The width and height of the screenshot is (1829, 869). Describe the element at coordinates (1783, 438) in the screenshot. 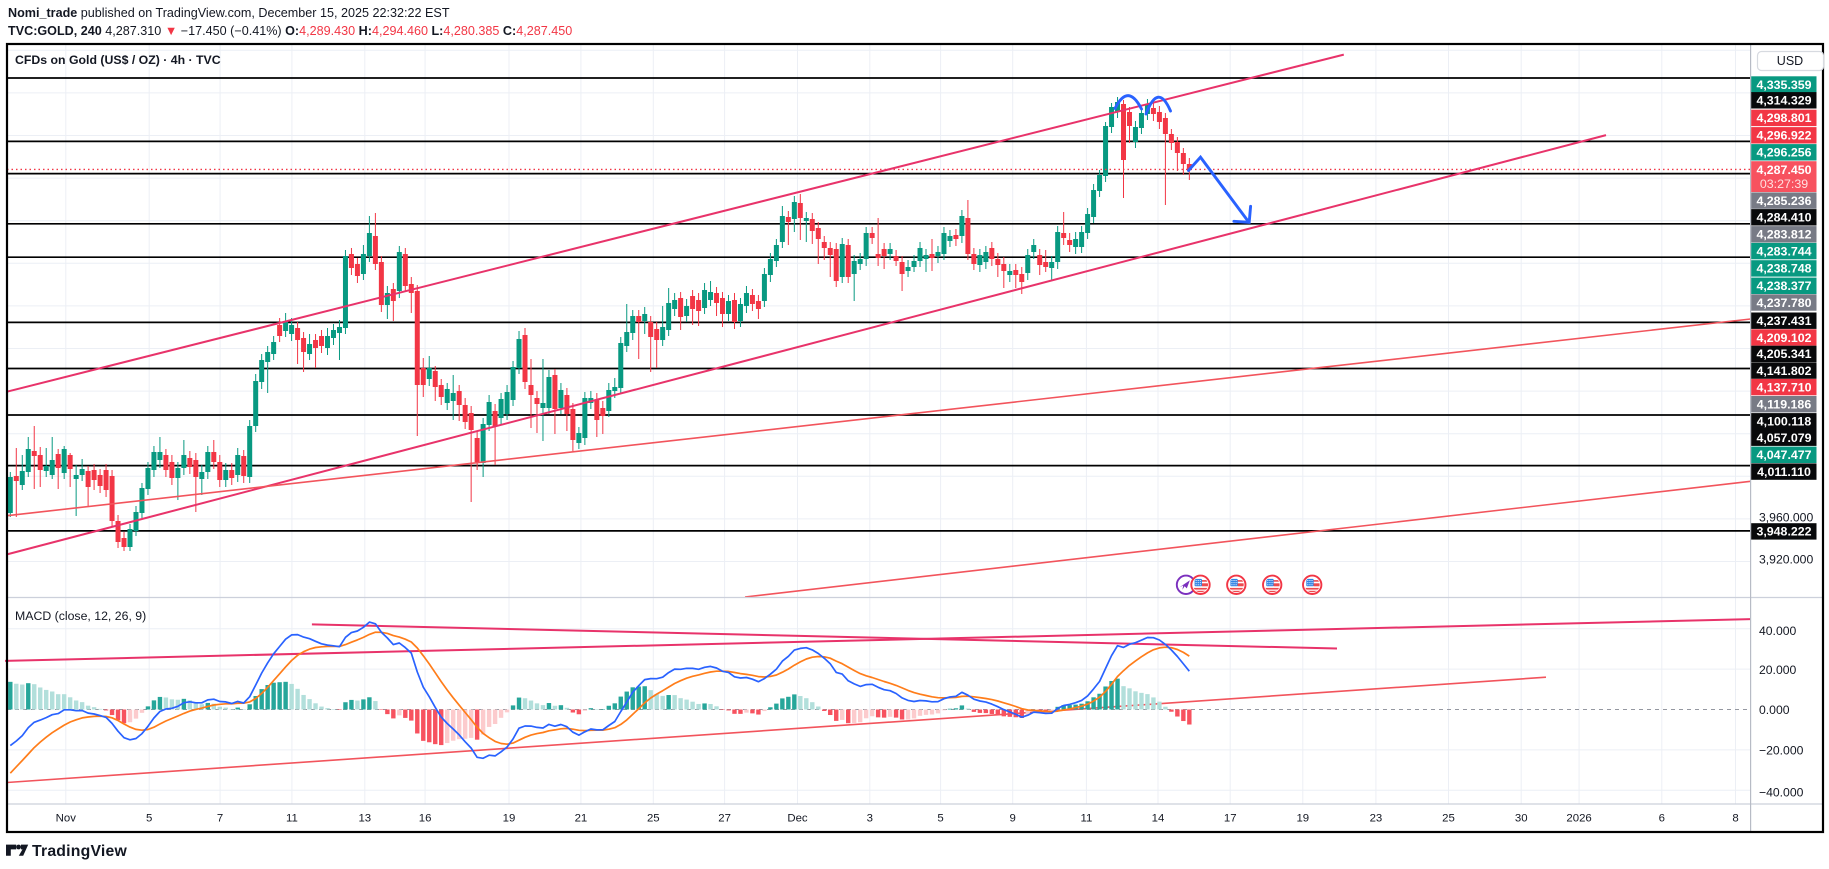

I see `svg-text: 4,057.079` at that location.